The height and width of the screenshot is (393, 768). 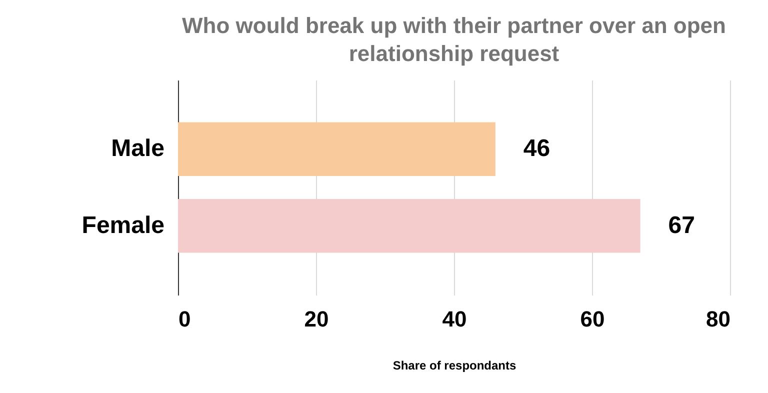 I want to click on x-axis-title: Share of respondants, so click(x=454, y=365).